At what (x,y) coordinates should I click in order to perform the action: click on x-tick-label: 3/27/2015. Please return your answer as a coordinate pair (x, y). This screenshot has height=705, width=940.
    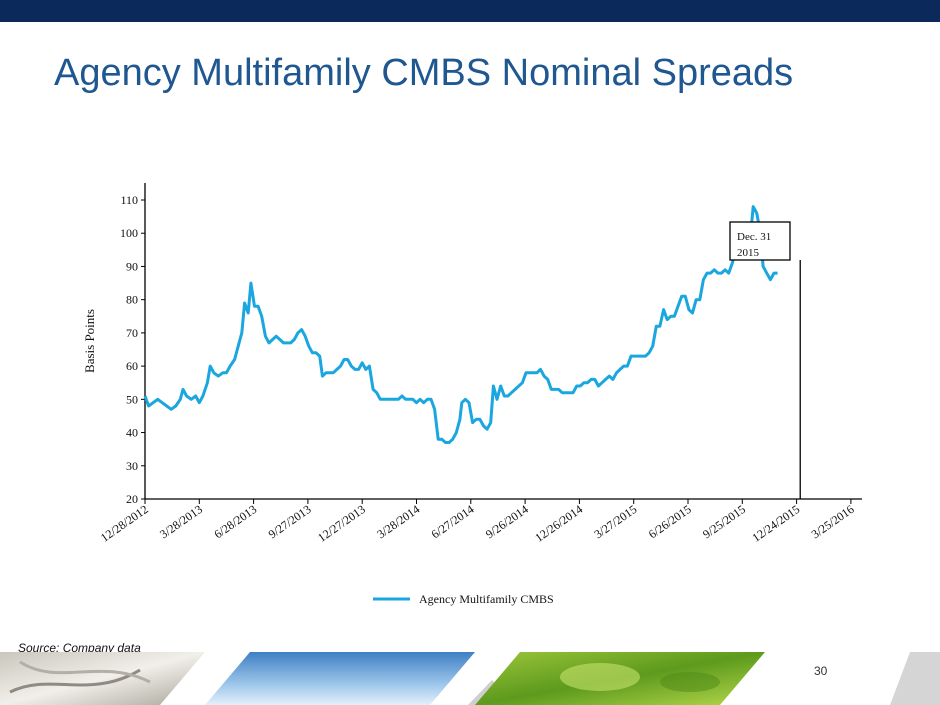
    Looking at the image, I should click on (616, 521).